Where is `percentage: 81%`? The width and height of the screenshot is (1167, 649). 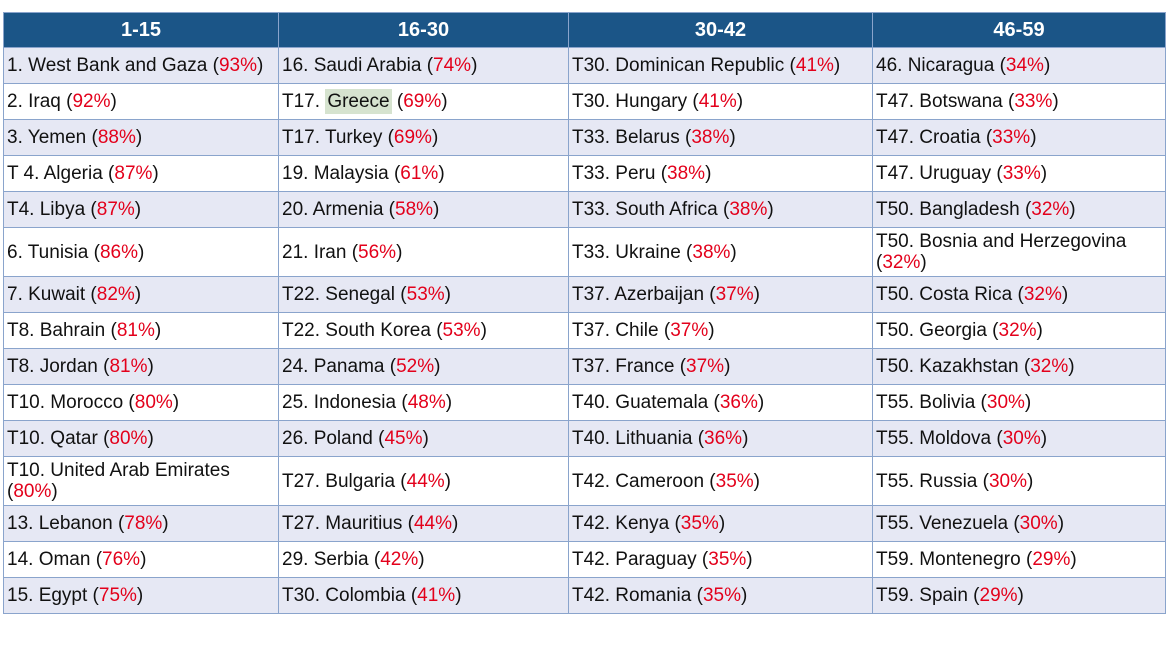
percentage: 81% is located at coordinates (135, 330).